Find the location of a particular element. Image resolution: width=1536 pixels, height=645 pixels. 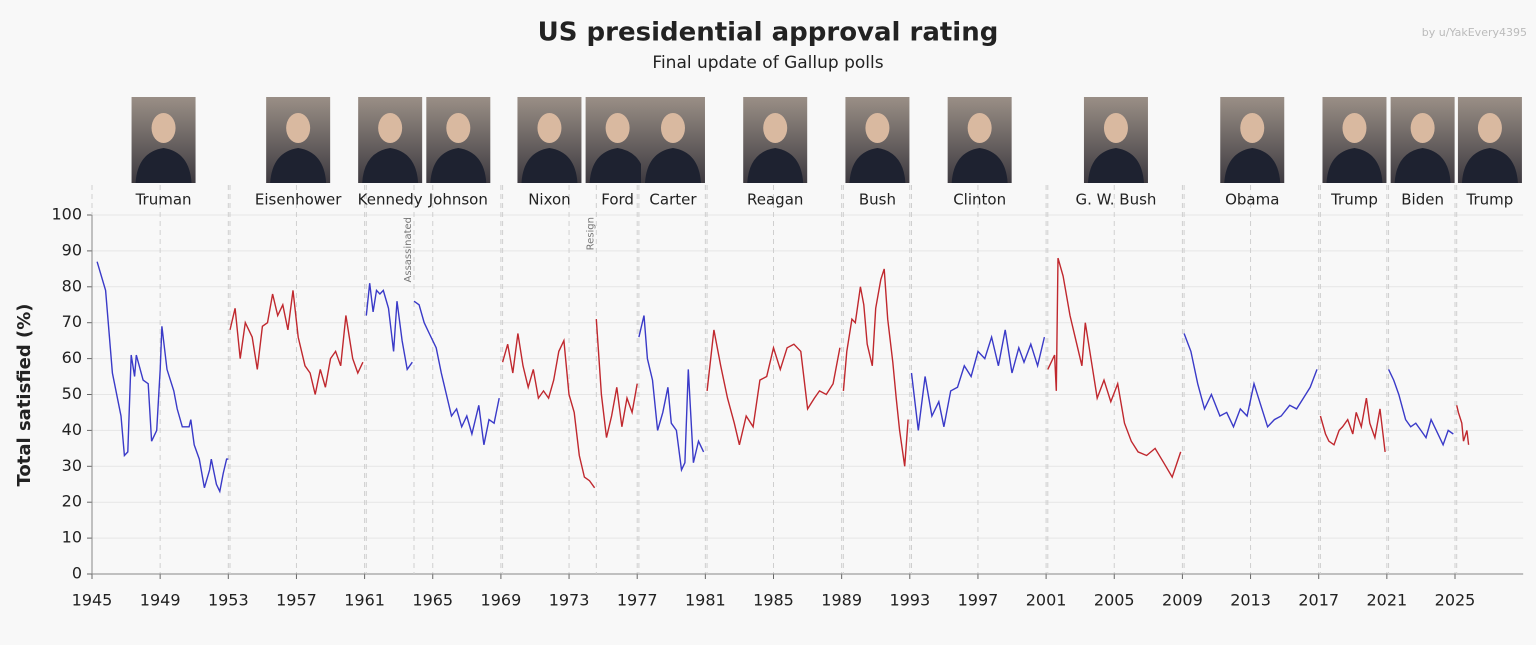

x-tick-label: 1997 is located at coordinates (978, 600).